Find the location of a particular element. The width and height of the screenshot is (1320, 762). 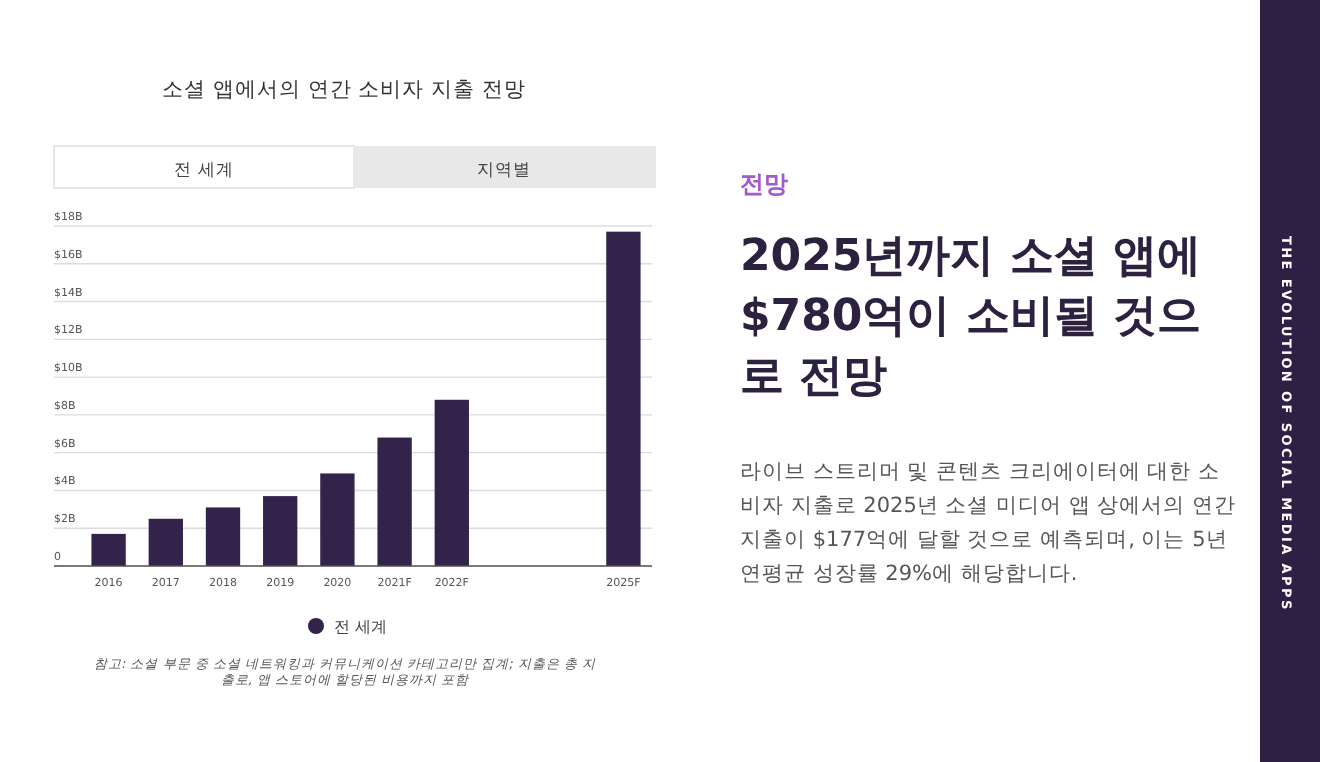

text: 전망 is located at coordinates (764, 185).